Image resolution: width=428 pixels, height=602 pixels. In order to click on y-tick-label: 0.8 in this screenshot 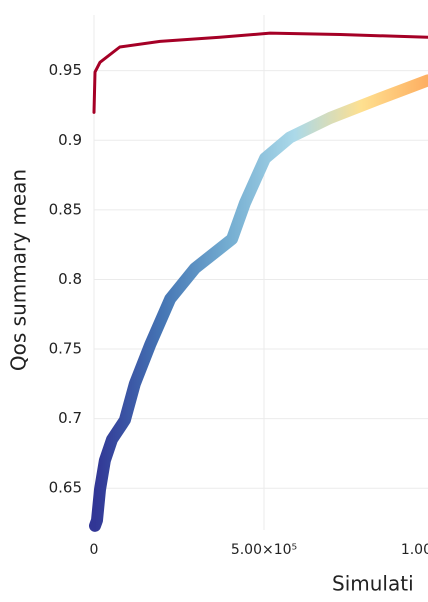, I will do `click(70, 279)`.